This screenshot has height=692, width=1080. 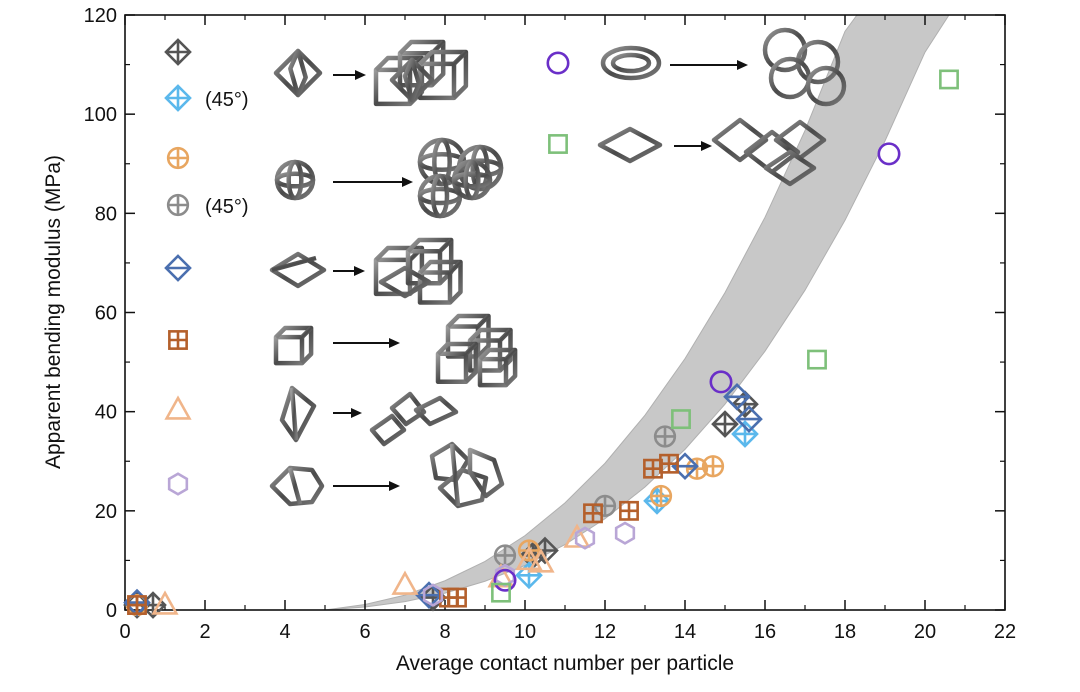 What do you see at coordinates (709, 65) in the screenshot?
I see `arrow-torus` at bounding box center [709, 65].